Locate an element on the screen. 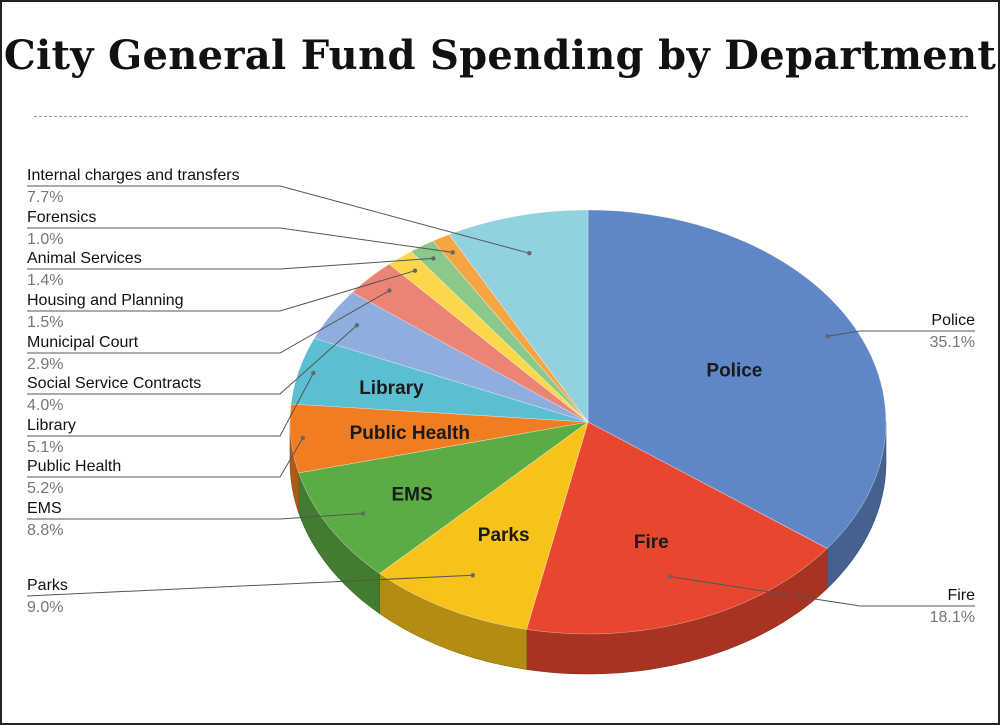 This screenshot has width=1000, height=725. legend-value-internal-charges-and-transfers: 7.7% is located at coordinates (45, 197).